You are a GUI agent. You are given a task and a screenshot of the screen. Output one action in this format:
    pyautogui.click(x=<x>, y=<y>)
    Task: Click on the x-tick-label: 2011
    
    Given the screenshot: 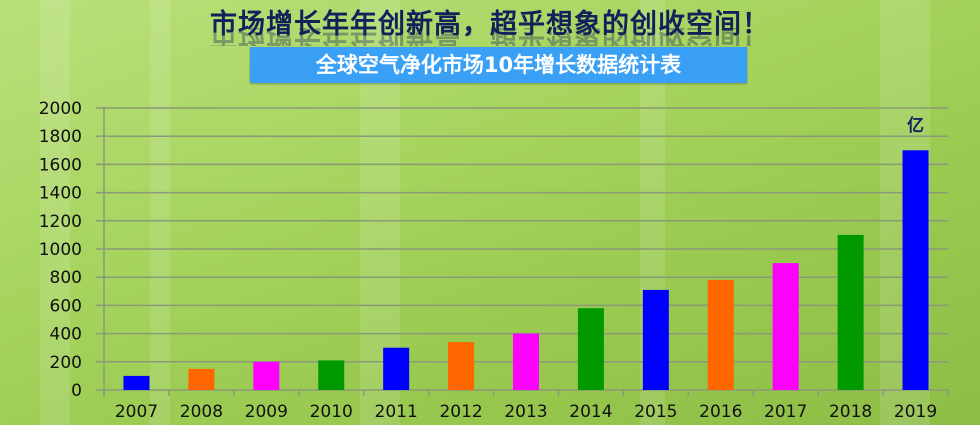 What is the action you would take?
    pyautogui.click(x=396, y=412)
    